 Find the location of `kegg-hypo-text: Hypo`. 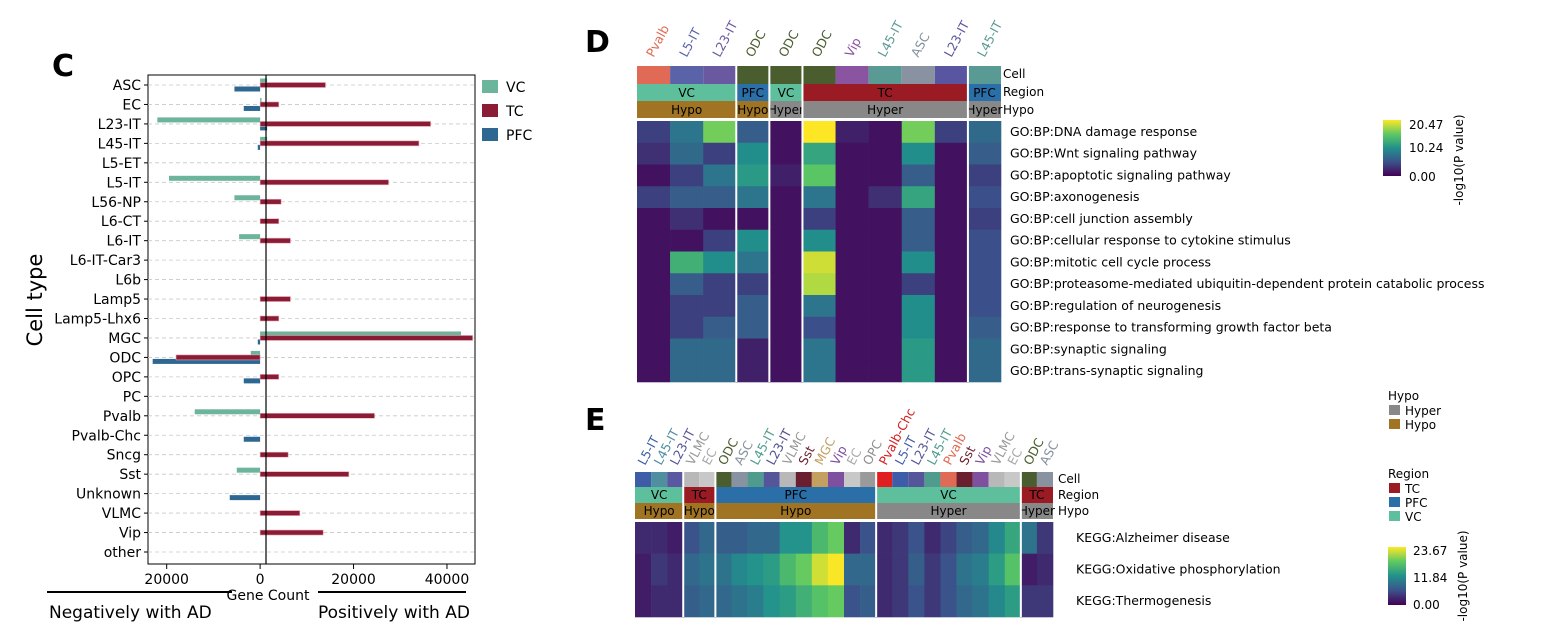

kegg-hypo-text: Hypo is located at coordinates (699, 511).